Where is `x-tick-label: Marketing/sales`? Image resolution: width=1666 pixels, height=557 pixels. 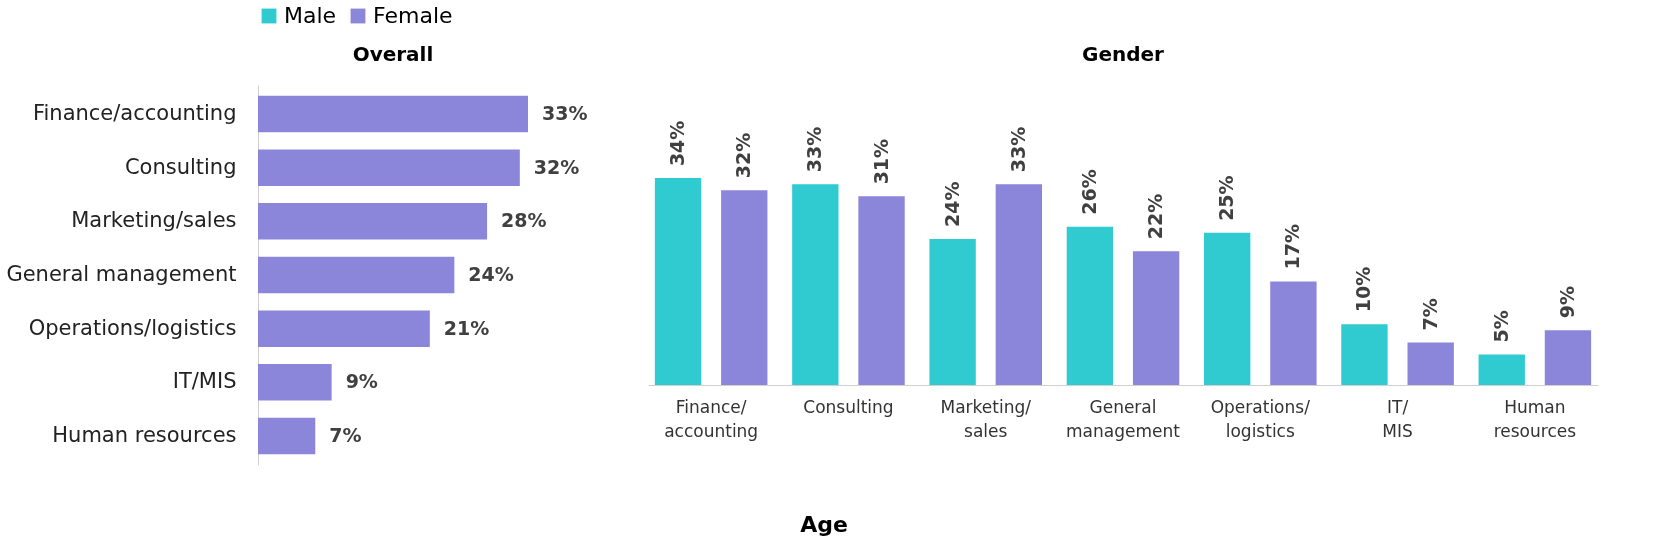 x-tick-label: Marketing/sales is located at coordinates (986, 418).